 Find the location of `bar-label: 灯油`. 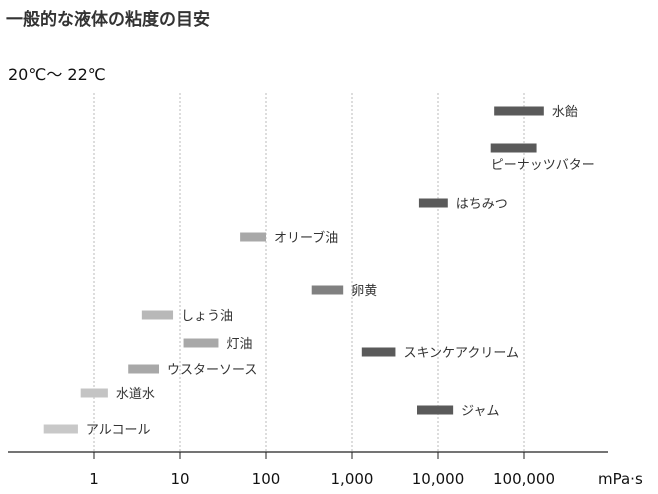

bar-label: 灯油 is located at coordinates (239, 344).